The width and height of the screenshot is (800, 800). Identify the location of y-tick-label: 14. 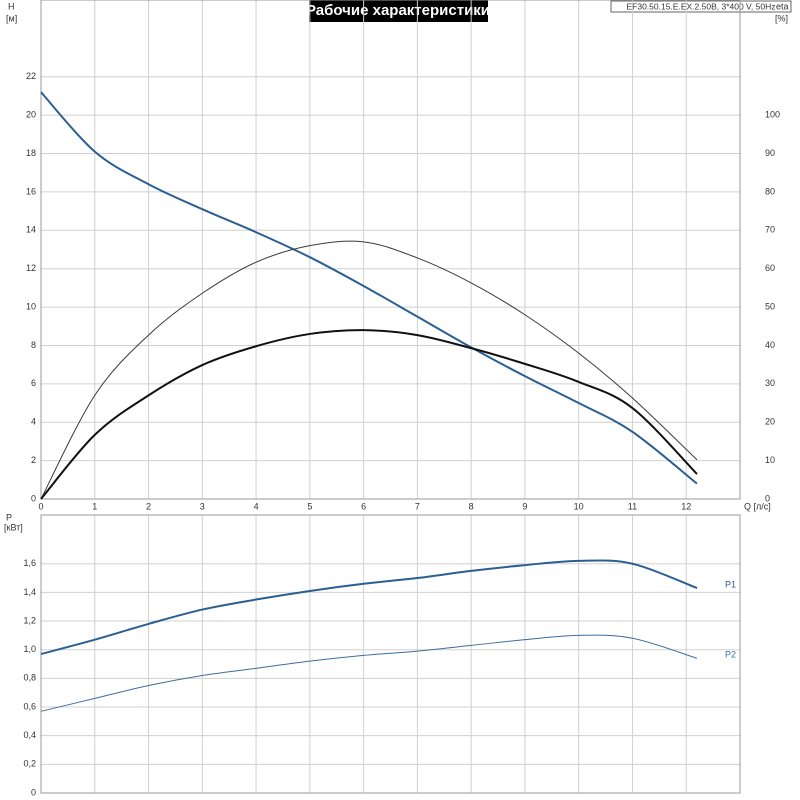
(31, 230).